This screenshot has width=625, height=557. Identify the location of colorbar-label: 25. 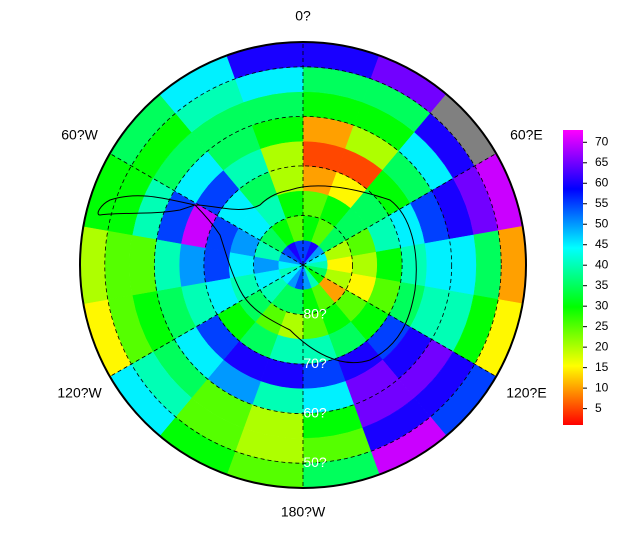
(602, 326).